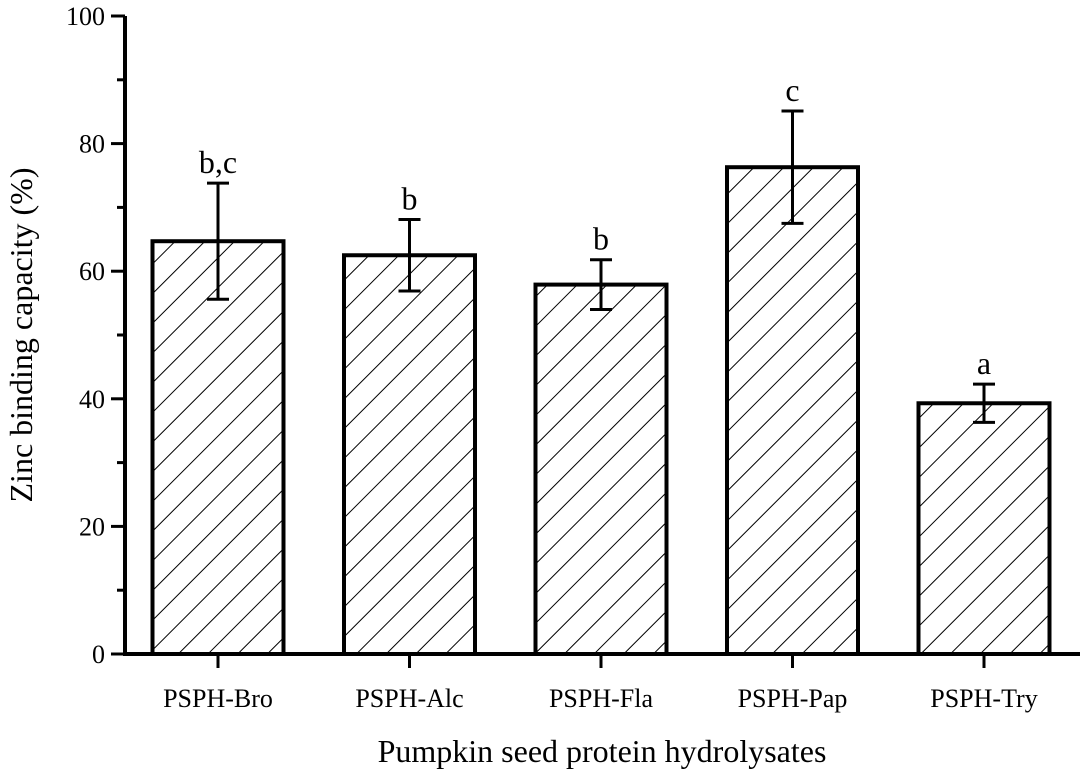  I want to click on significance-label: a, so click(984, 363).